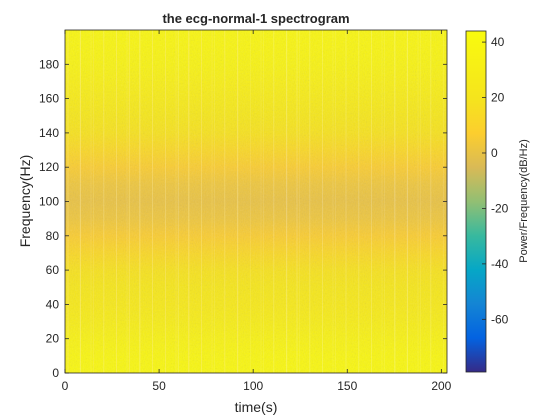 Image resolution: width=560 pixels, height=420 pixels. What do you see at coordinates (255, 18) in the screenshot?
I see `chart-title: the ecg-normal-1 spectrogram` at bounding box center [255, 18].